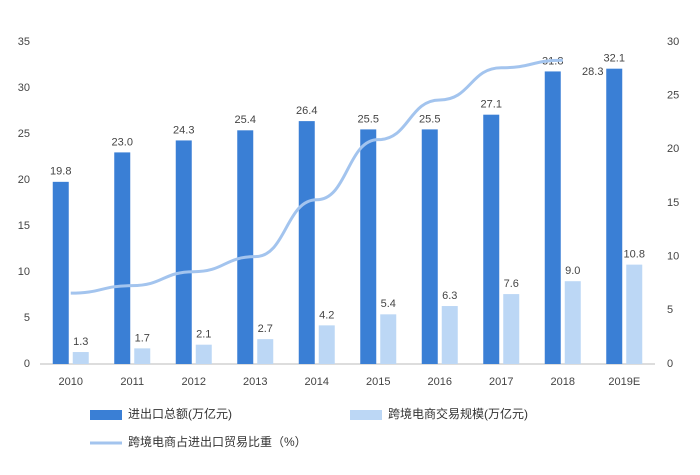 The width and height of the screenshot is (700, 475). What do you see at coordinates (255, 382) in the screenshot?
I see `x-tick-label: 2013` at bounding box center [255, 382].